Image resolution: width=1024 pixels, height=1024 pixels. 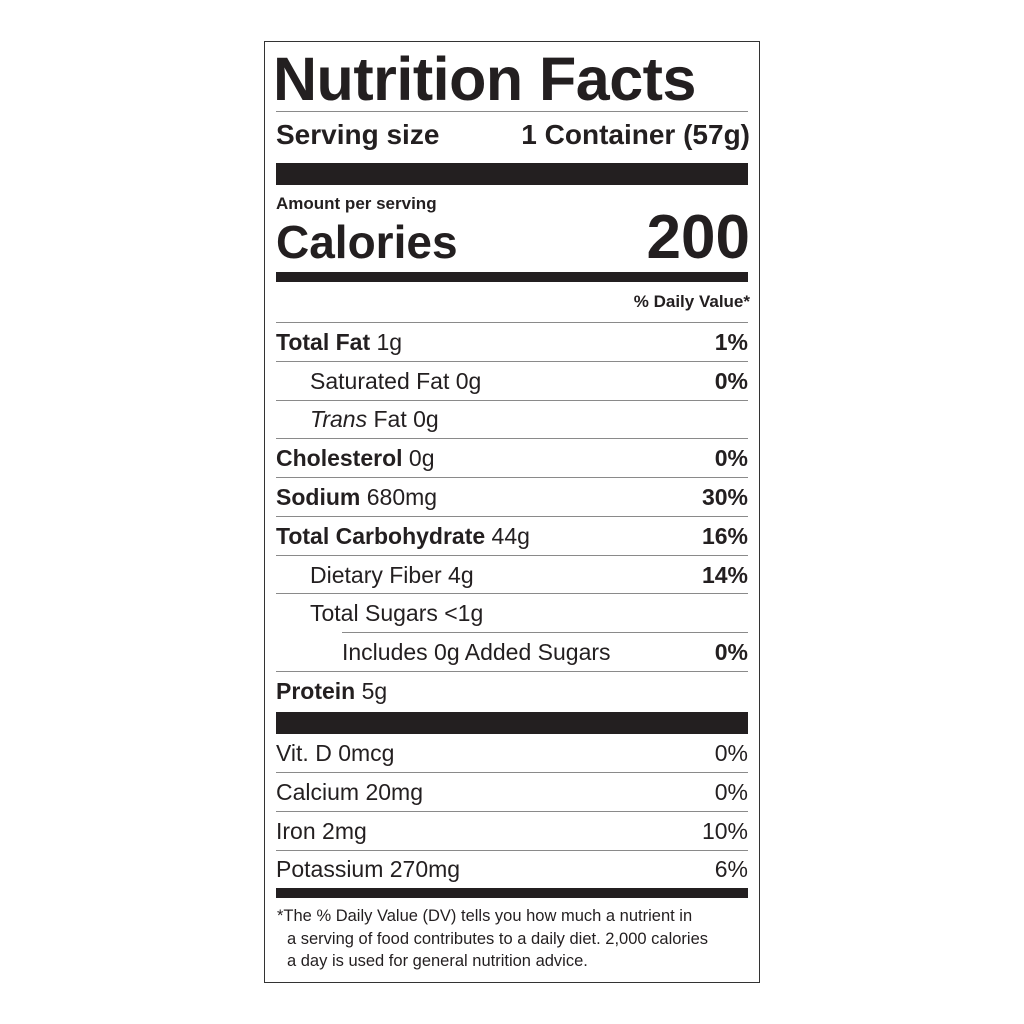 I want to click on nutrient-row: Includes 0g Added Sugars 0%, so click(x=545, y=652).